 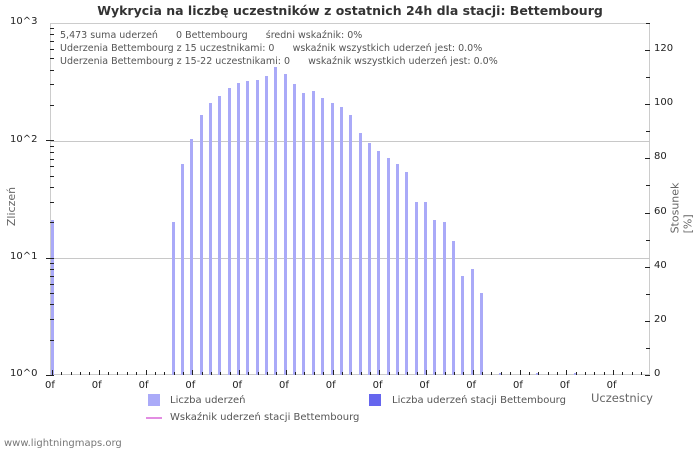 What do you see at coordinates (479, 400) in the screenshot?
I see `legend-station-count: Liczba uderzeń stacji Bettembourg` at bounding box center [479, 400].